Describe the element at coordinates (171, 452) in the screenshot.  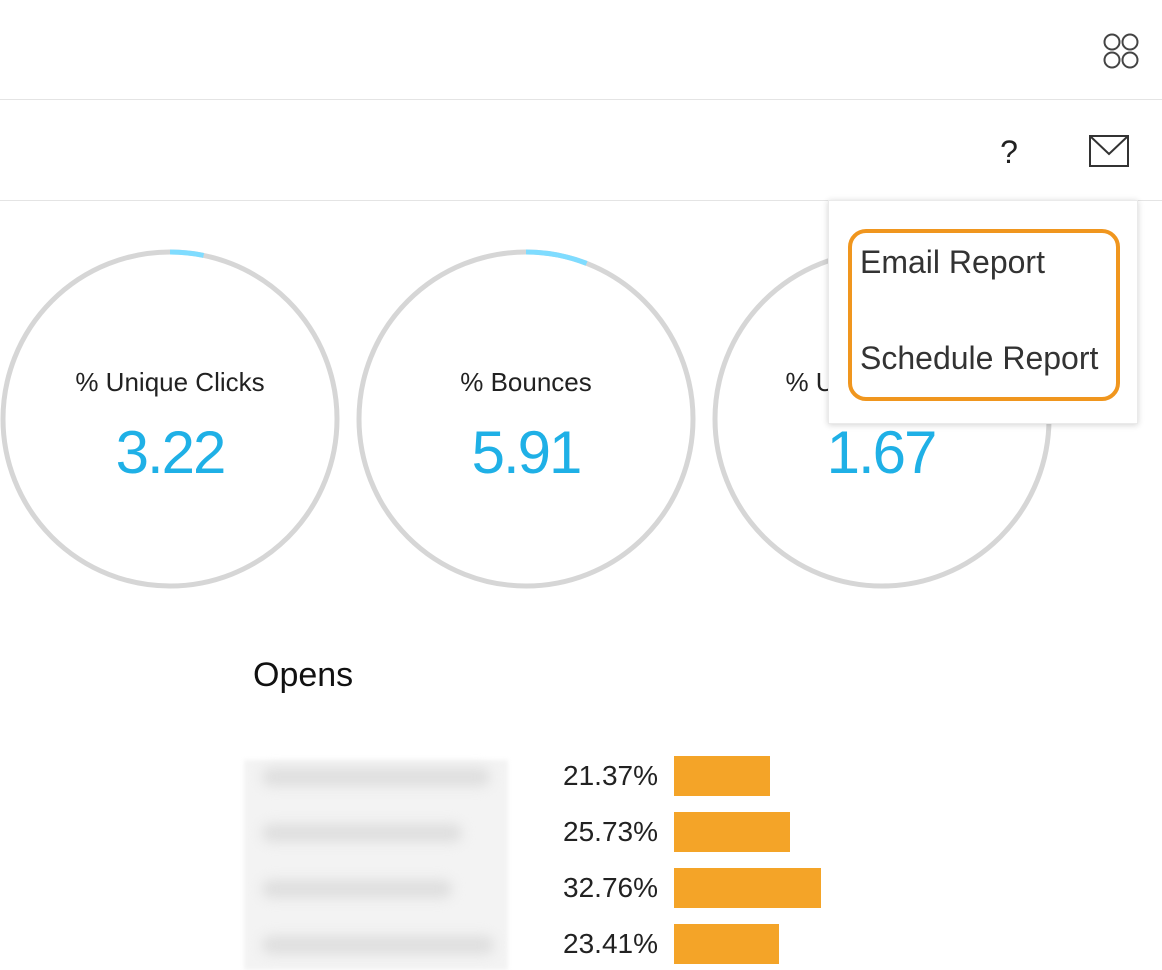
I see `stat-value-unique-clicks: 3.22` at that location.